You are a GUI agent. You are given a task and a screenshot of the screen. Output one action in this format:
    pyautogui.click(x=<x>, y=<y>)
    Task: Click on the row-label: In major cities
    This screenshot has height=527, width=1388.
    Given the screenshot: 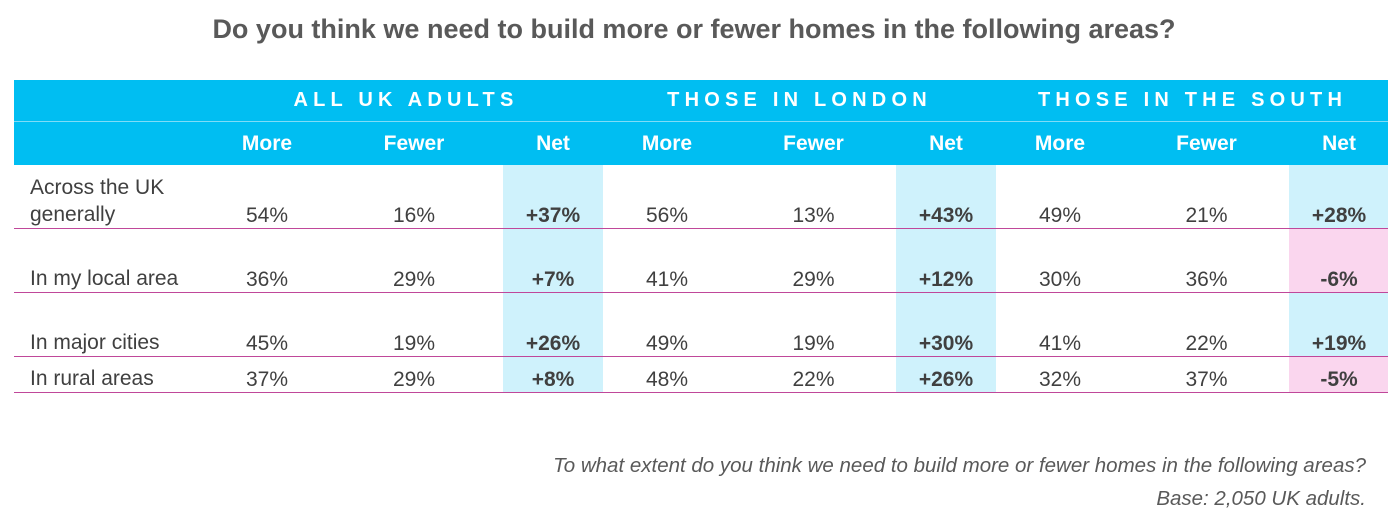 What is the action you would take?
    pyautogui.click(x=111, y=324)
    